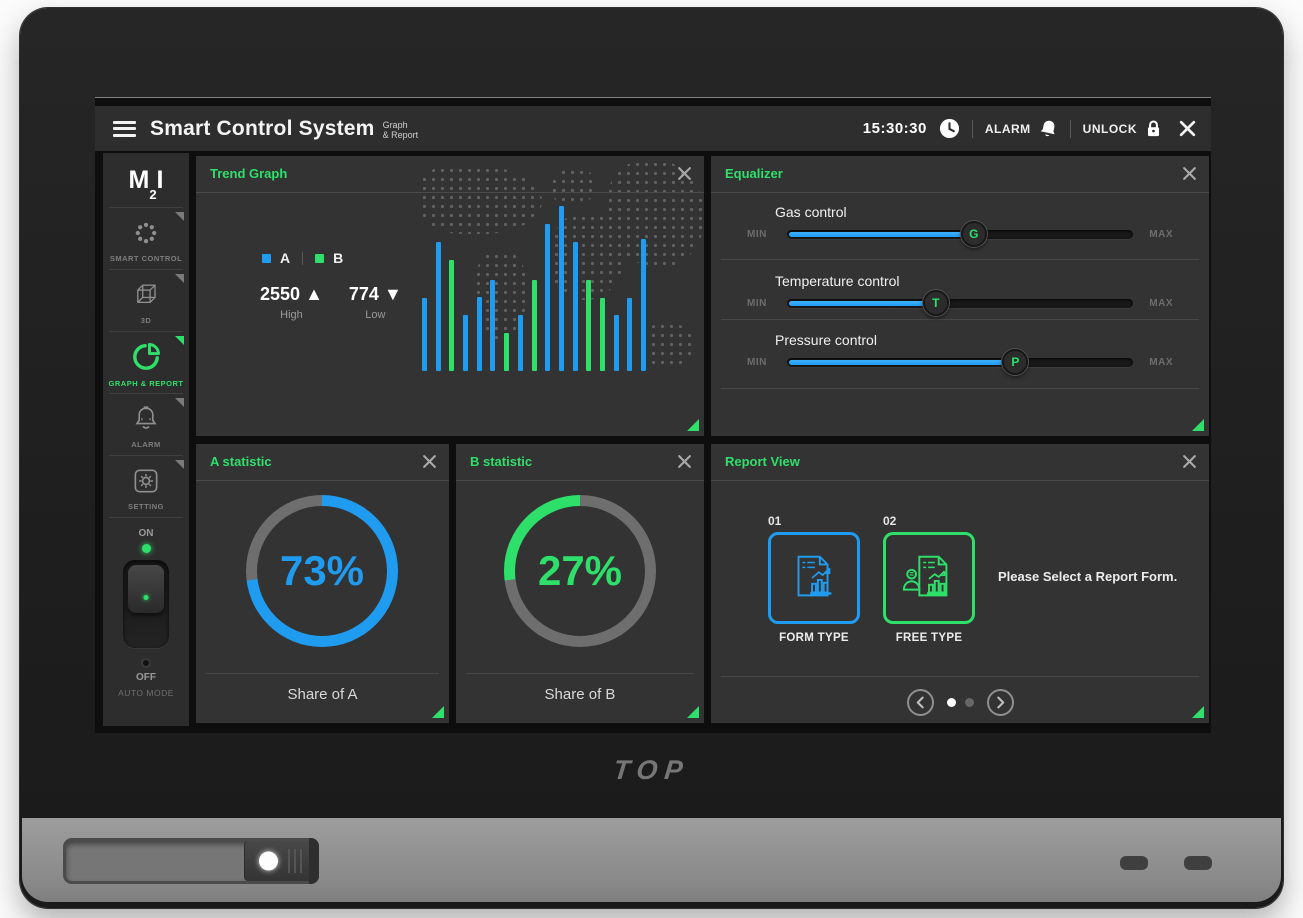 This screenshot has width=1303, height=918. I want to click on sidebar-item-3d: 3D, so click(146, 300).